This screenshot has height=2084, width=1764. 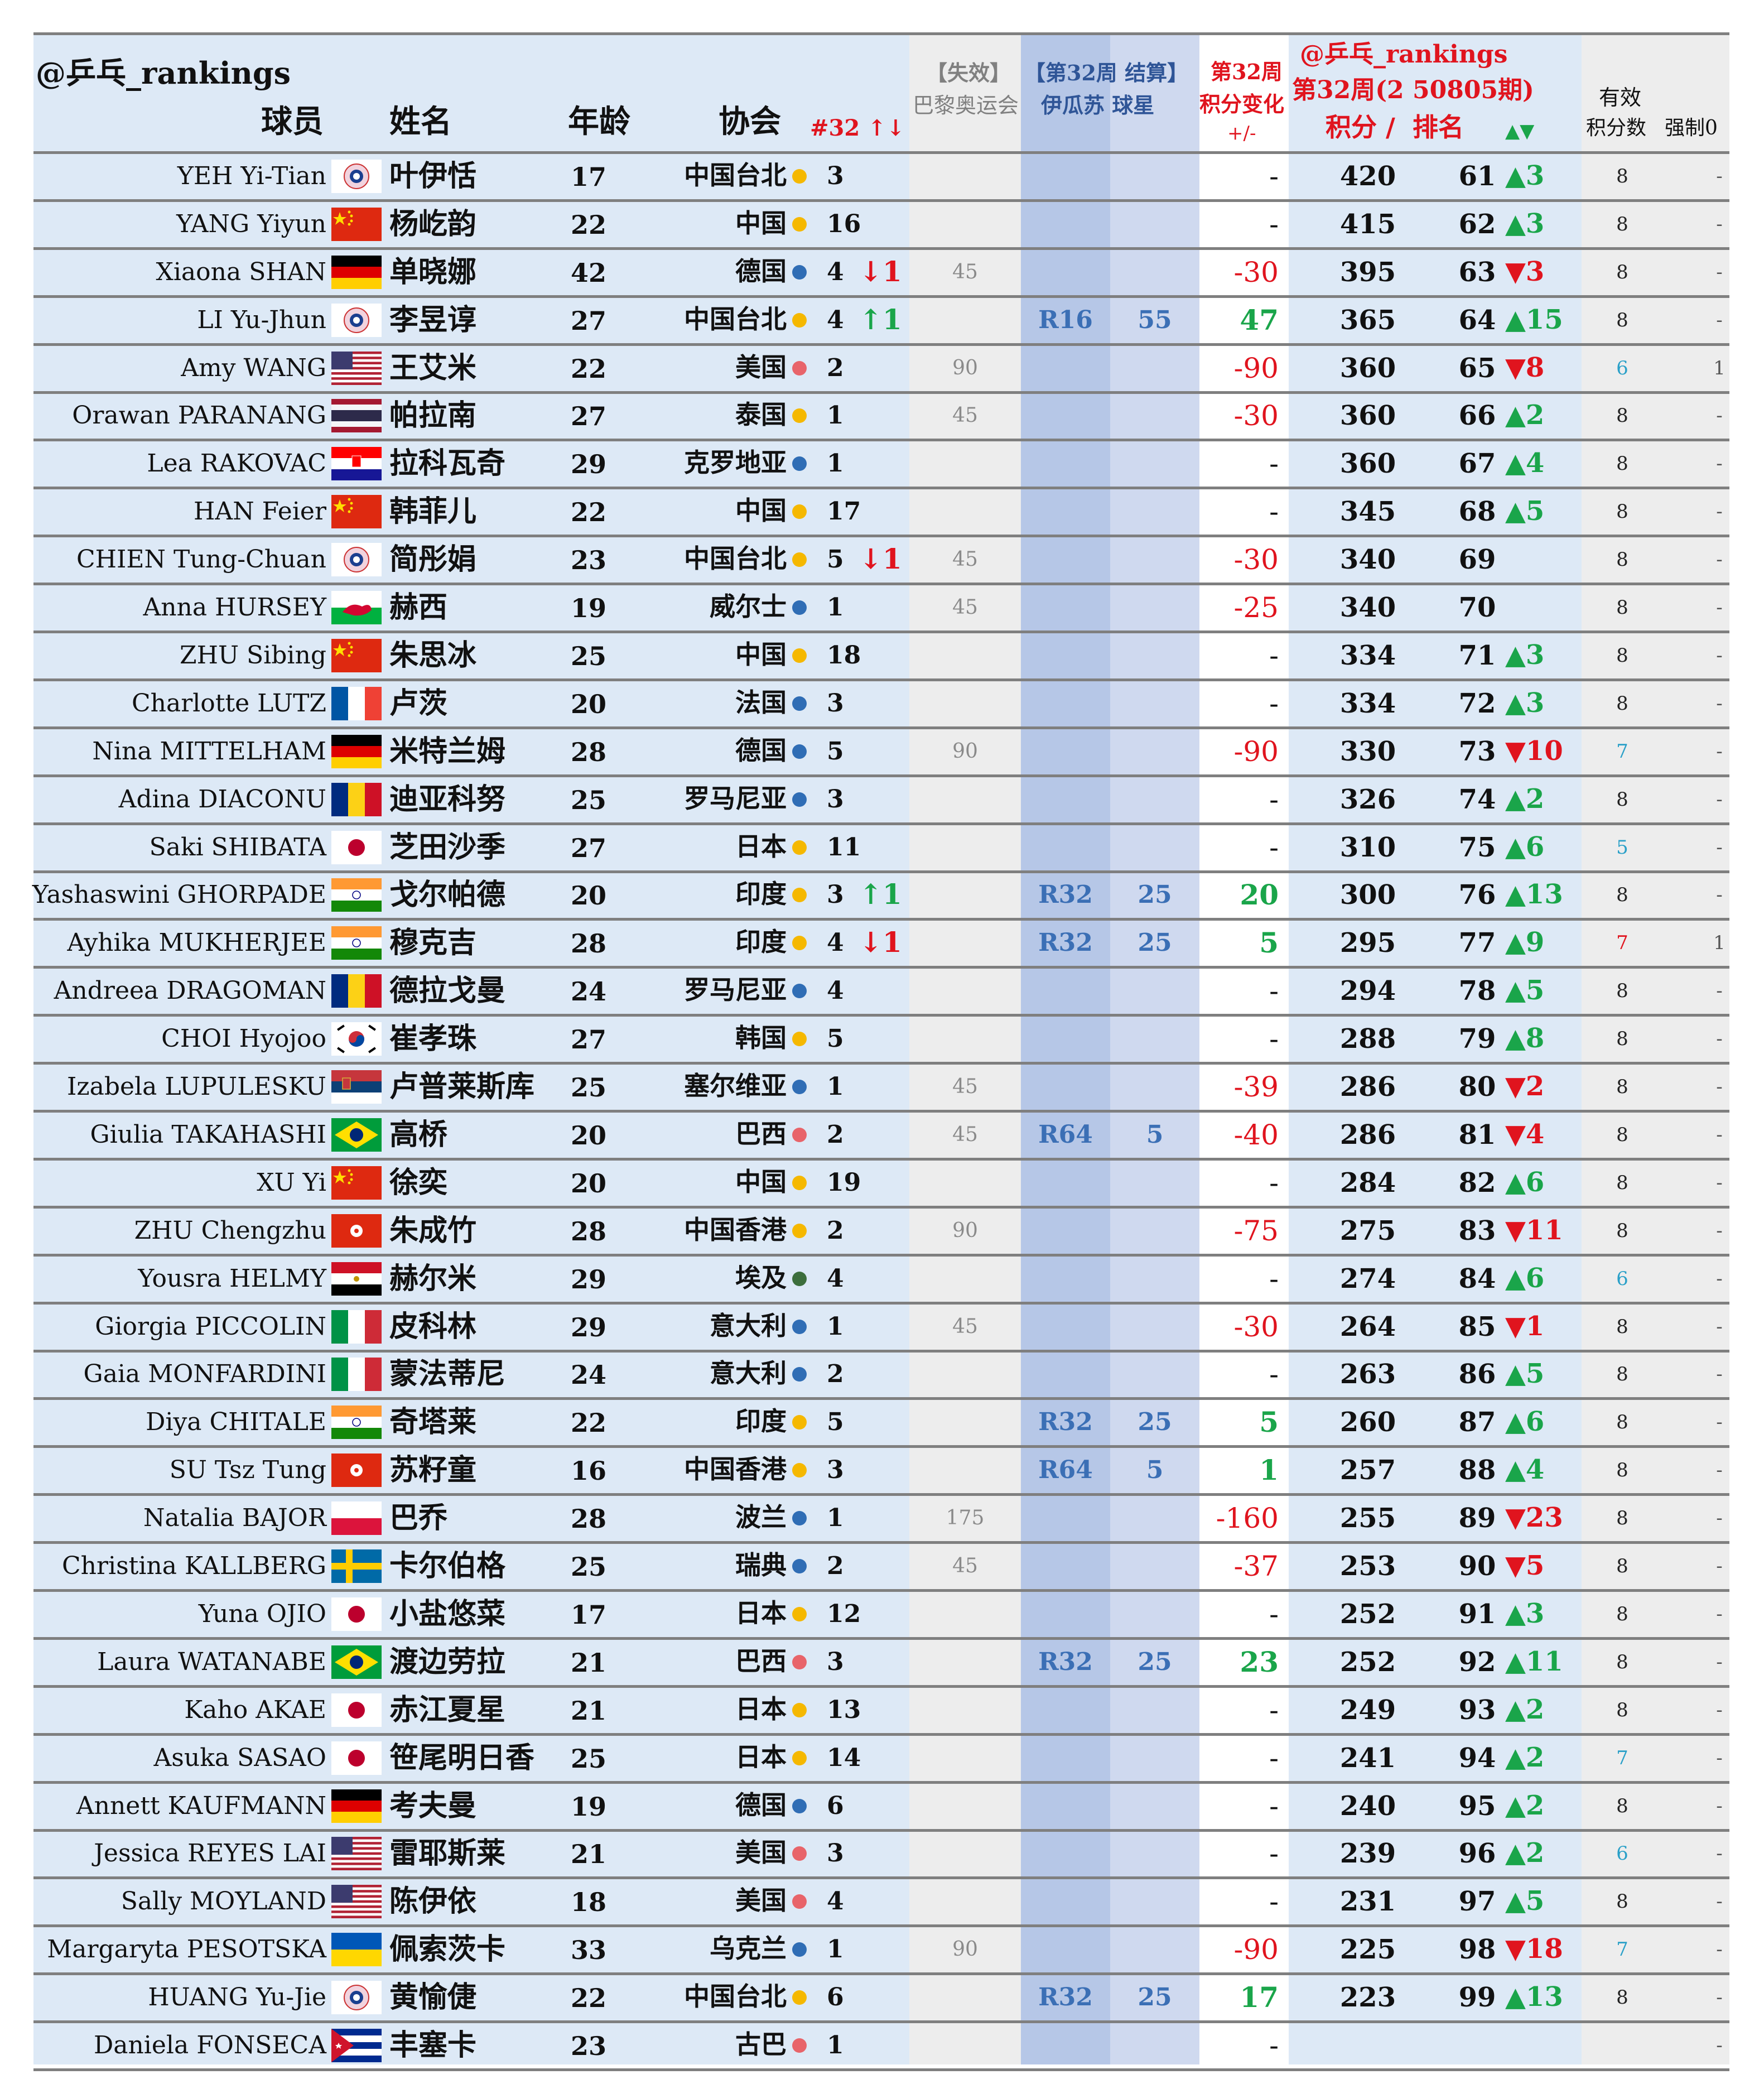 I want to click on player-english-name: Charlotte LUTZ, so click(x=229, y=703).